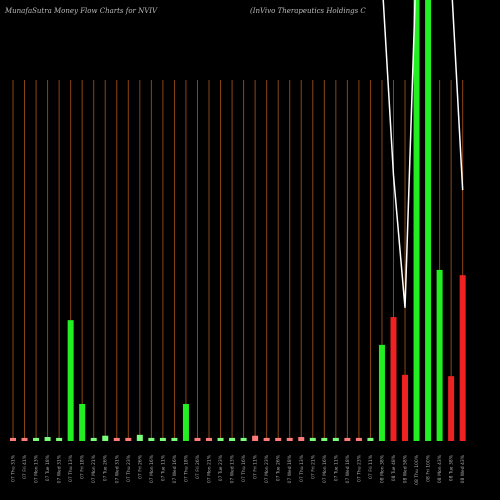  Describe the element at coordinates (244, 468) in the screenshot. I see `x-tick-label: 07 Thu 16%` at that location.